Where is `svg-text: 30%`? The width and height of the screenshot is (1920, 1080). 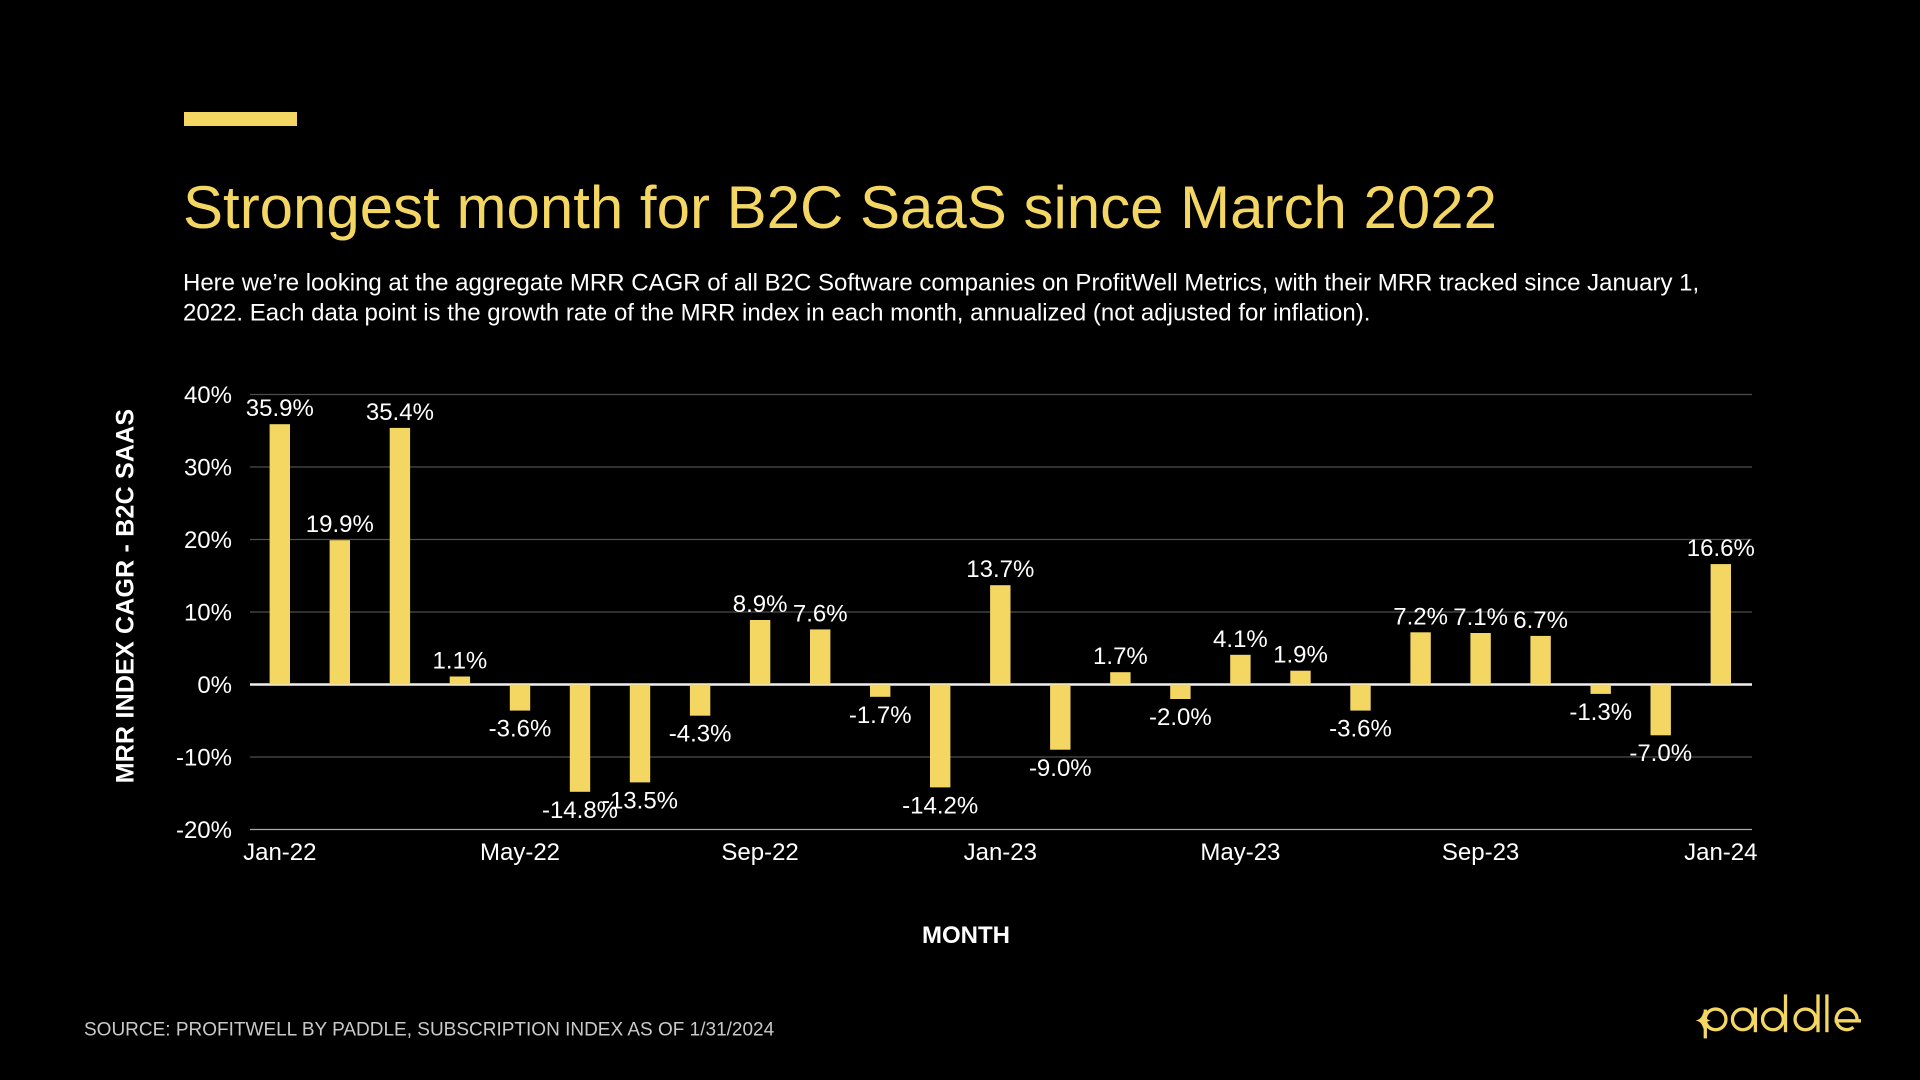 svg-text: 30% is located at coordinates (208, 468).